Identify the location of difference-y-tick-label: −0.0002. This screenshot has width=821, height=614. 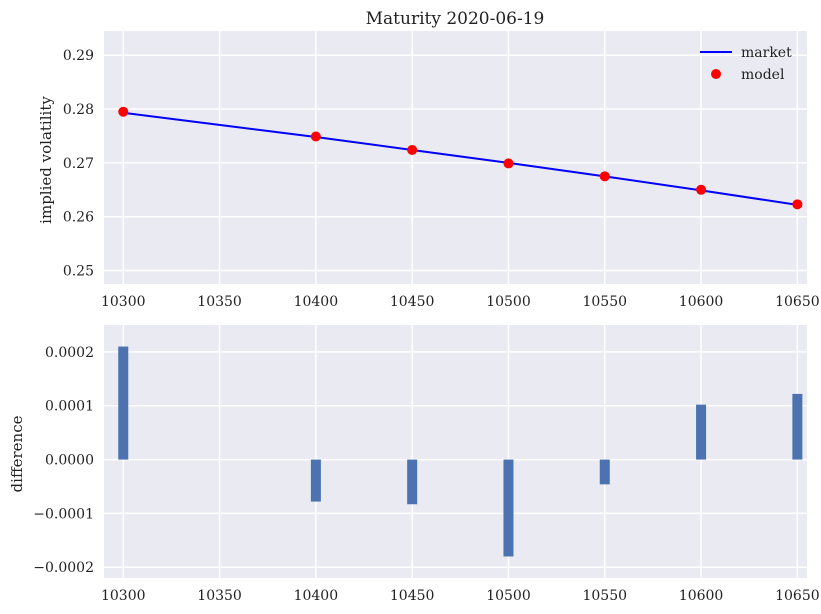
(63, 568).